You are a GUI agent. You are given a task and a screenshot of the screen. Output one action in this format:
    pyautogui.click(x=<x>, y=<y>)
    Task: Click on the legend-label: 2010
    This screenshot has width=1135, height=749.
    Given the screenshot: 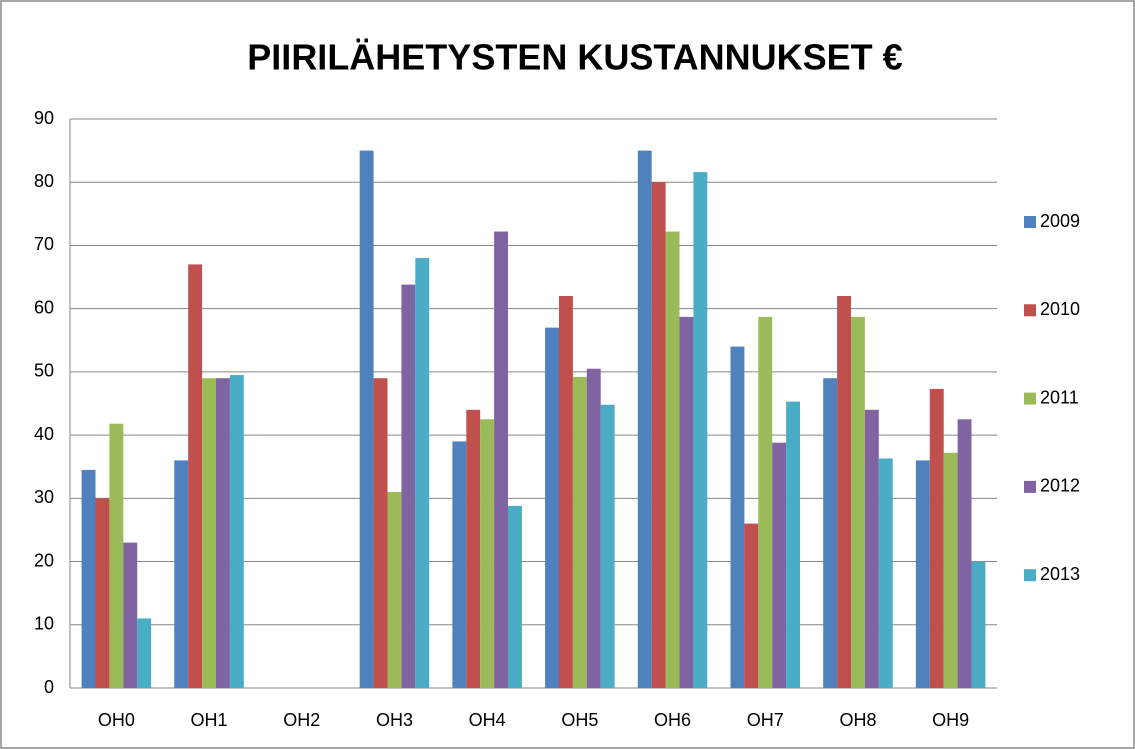 What is the action you would take?
    pyautogui.click(x=1060, y=309)
    